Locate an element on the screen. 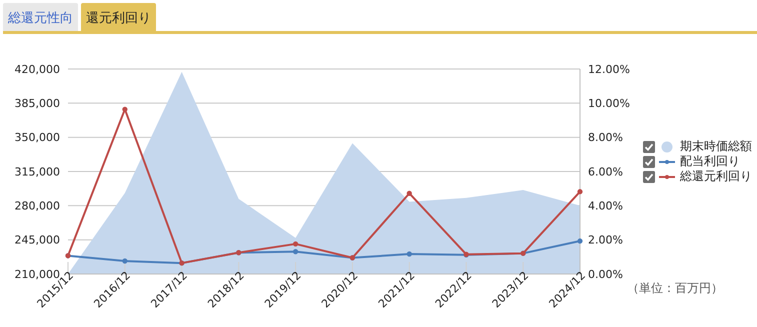  y2-tick-label: 0.00% is located at coordinates (605, 274).